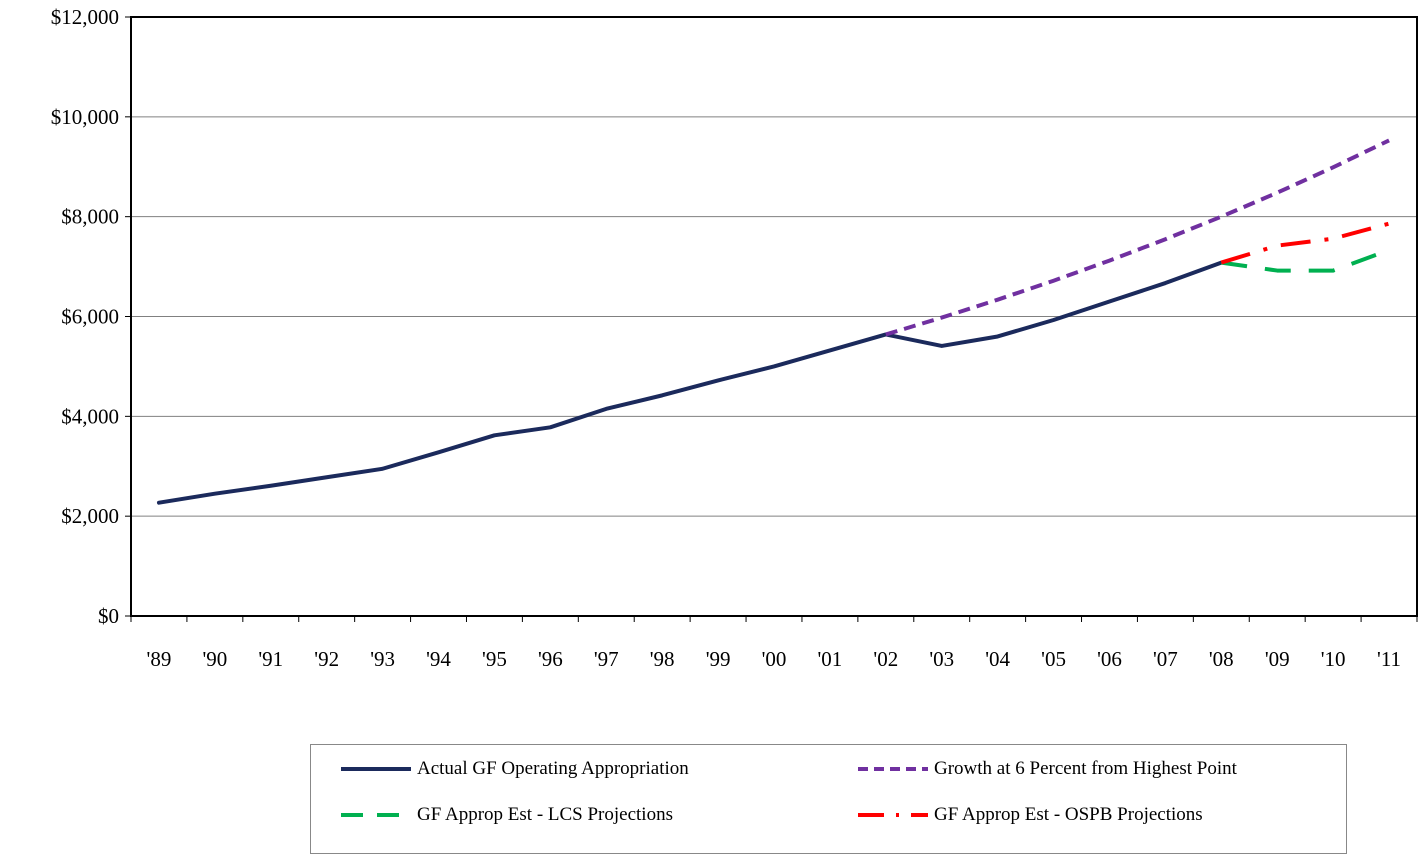 This screenshot has height=854, width=1419. Describe the element at coordinates (893, 769) in the screenshot. I see `legend-swatch-growth` at that location.